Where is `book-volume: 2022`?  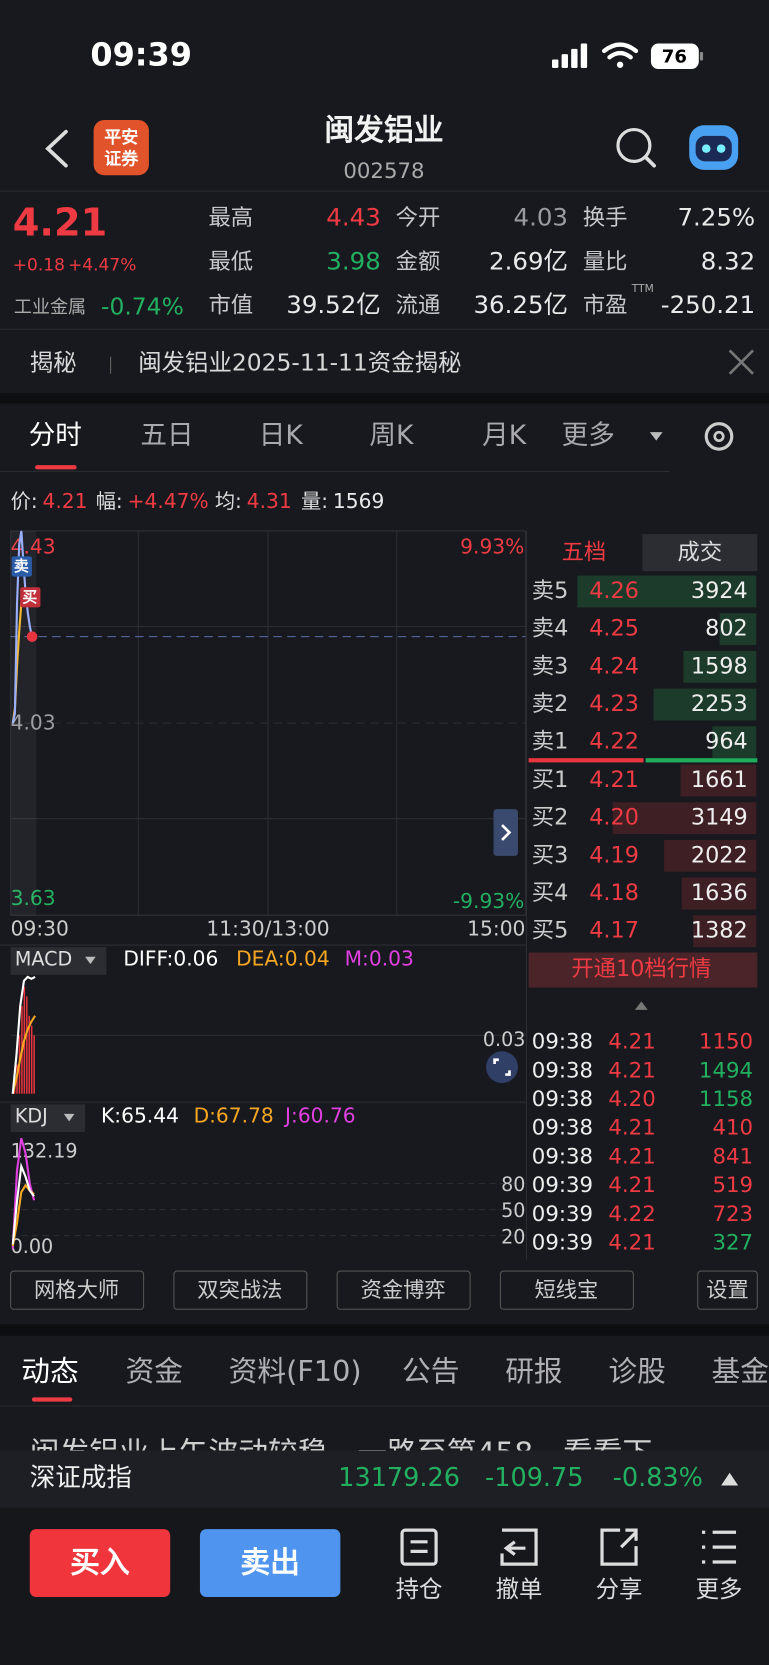 book-volume: 2022 is located at coordinates (719, 855).